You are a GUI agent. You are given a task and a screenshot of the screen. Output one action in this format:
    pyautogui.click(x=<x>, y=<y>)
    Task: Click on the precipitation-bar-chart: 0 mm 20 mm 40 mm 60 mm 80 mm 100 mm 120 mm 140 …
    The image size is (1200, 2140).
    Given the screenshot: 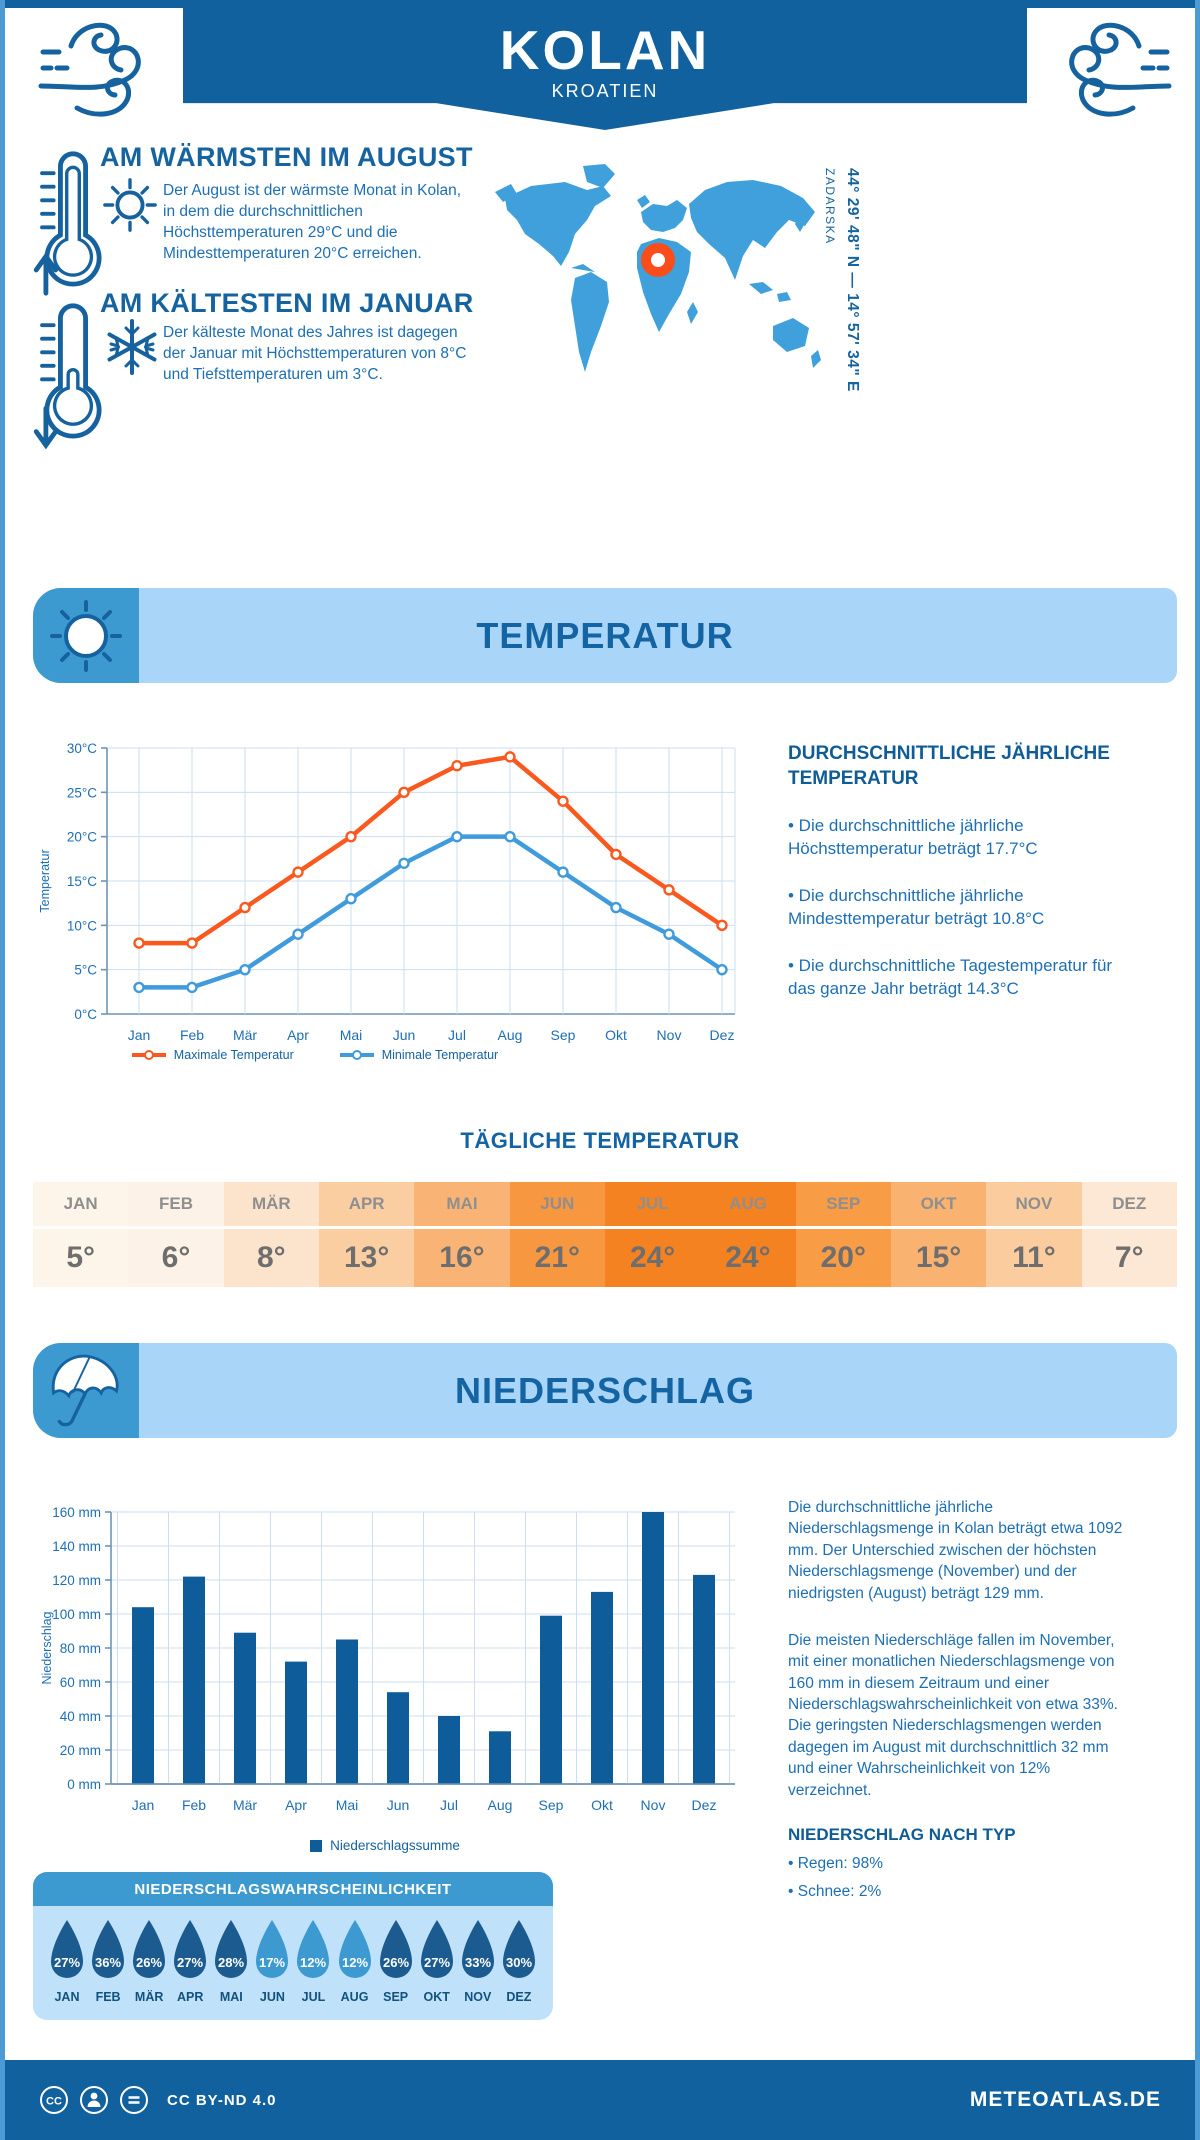 What is the action you would take?
    pyautogui.click(x=390, y=1659)
    